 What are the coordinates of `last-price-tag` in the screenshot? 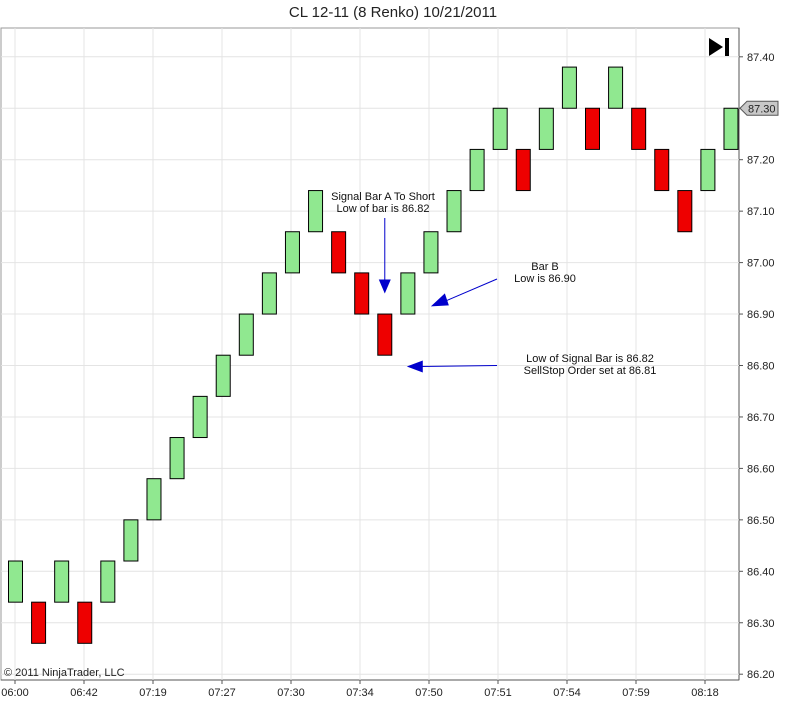 It's located at (759, 108).